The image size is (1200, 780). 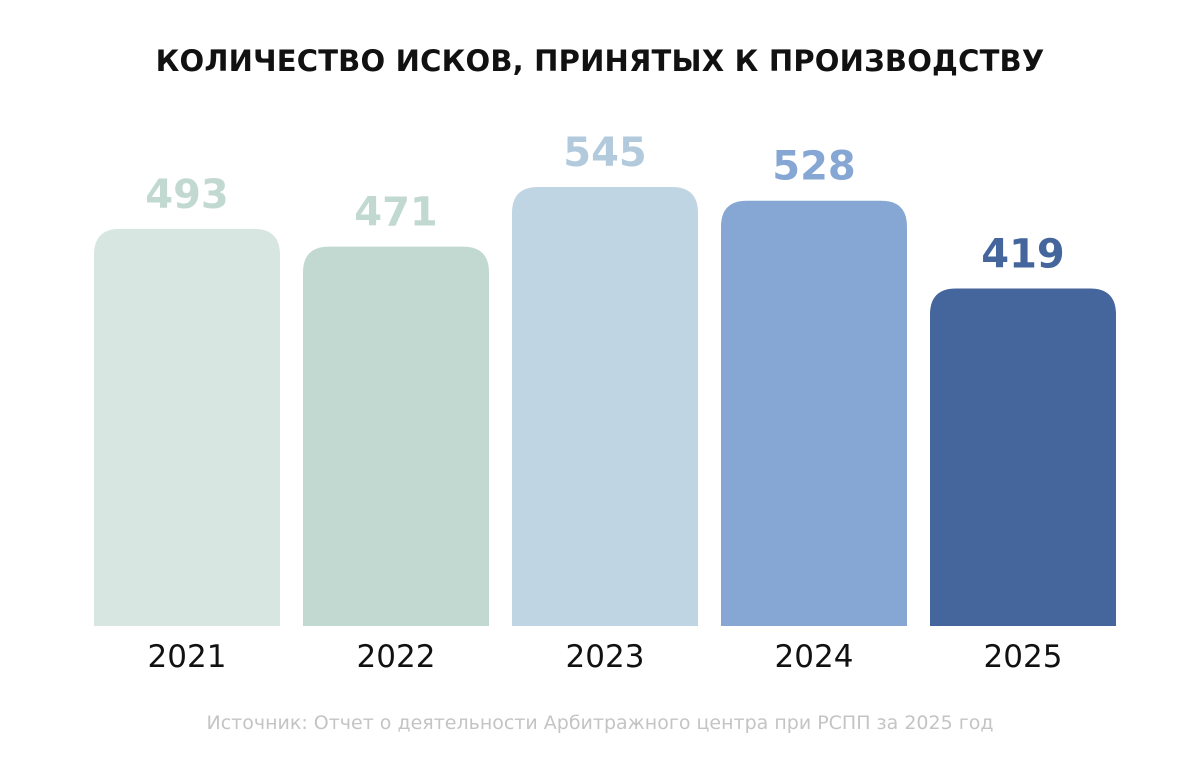 I want to click on bar-2022, so click(x=396, y=436).